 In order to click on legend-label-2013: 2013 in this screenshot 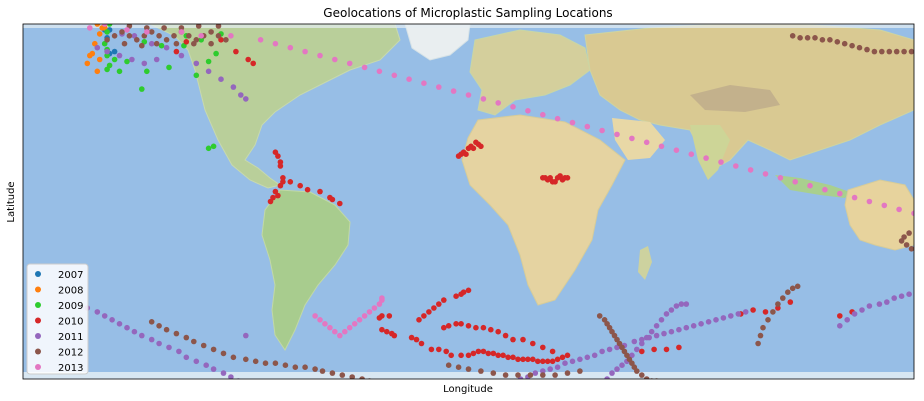, I will do `click(70, 368)`.